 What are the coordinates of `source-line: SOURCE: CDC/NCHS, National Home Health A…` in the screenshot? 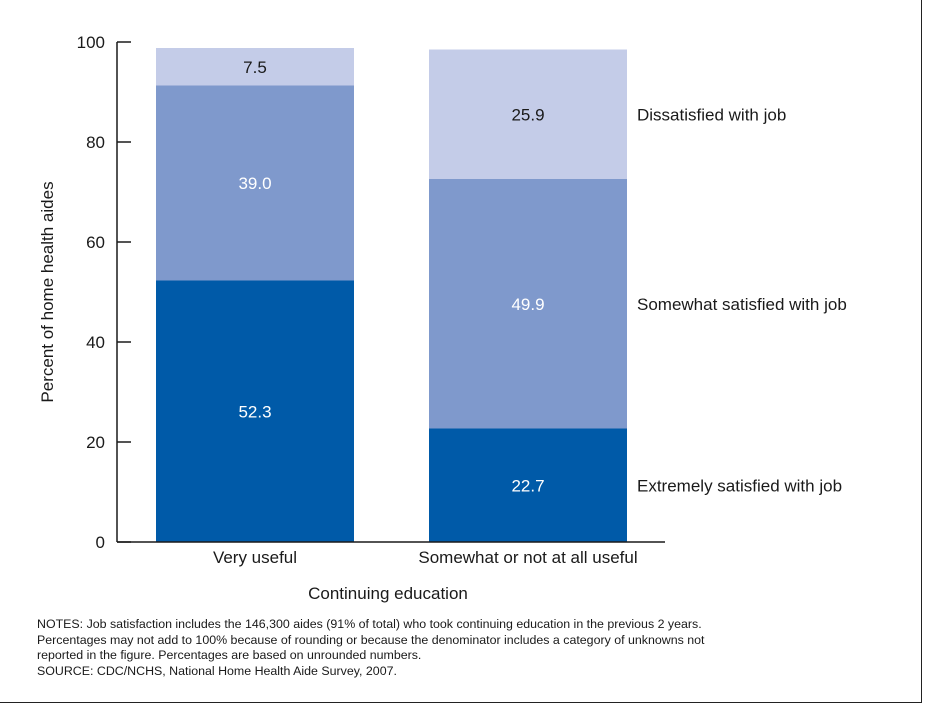 It's located at (217, 670).